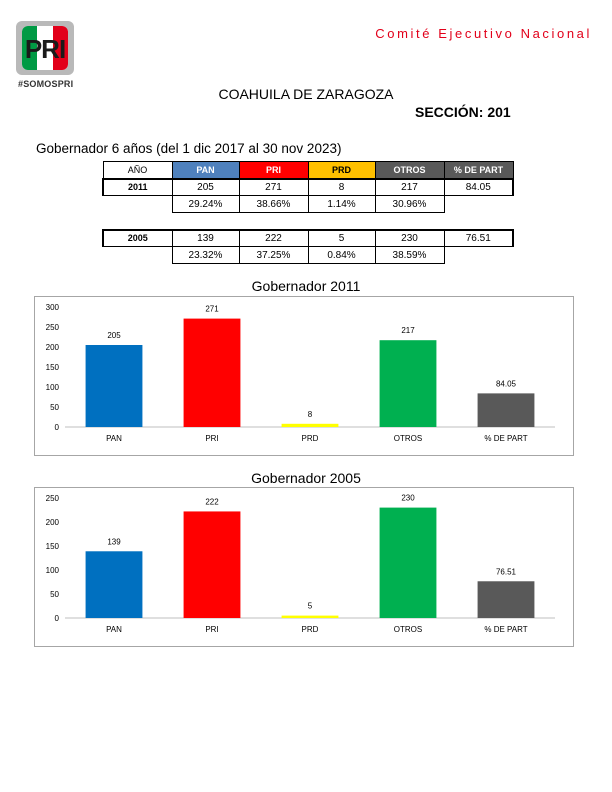  I want to click on committee-name: Comité Ejecutivo Nacional, so click(483, 33).